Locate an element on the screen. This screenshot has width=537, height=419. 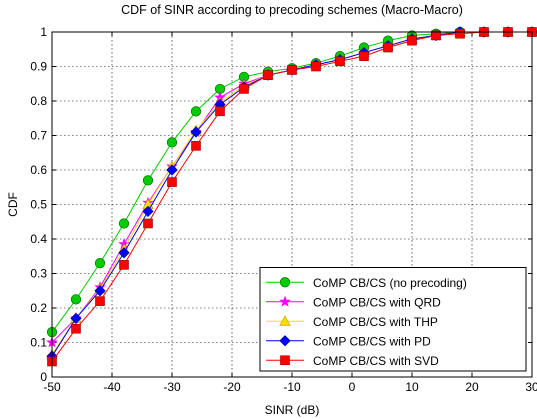
x-tick-label: 20 is located at coordinates (472, 387).